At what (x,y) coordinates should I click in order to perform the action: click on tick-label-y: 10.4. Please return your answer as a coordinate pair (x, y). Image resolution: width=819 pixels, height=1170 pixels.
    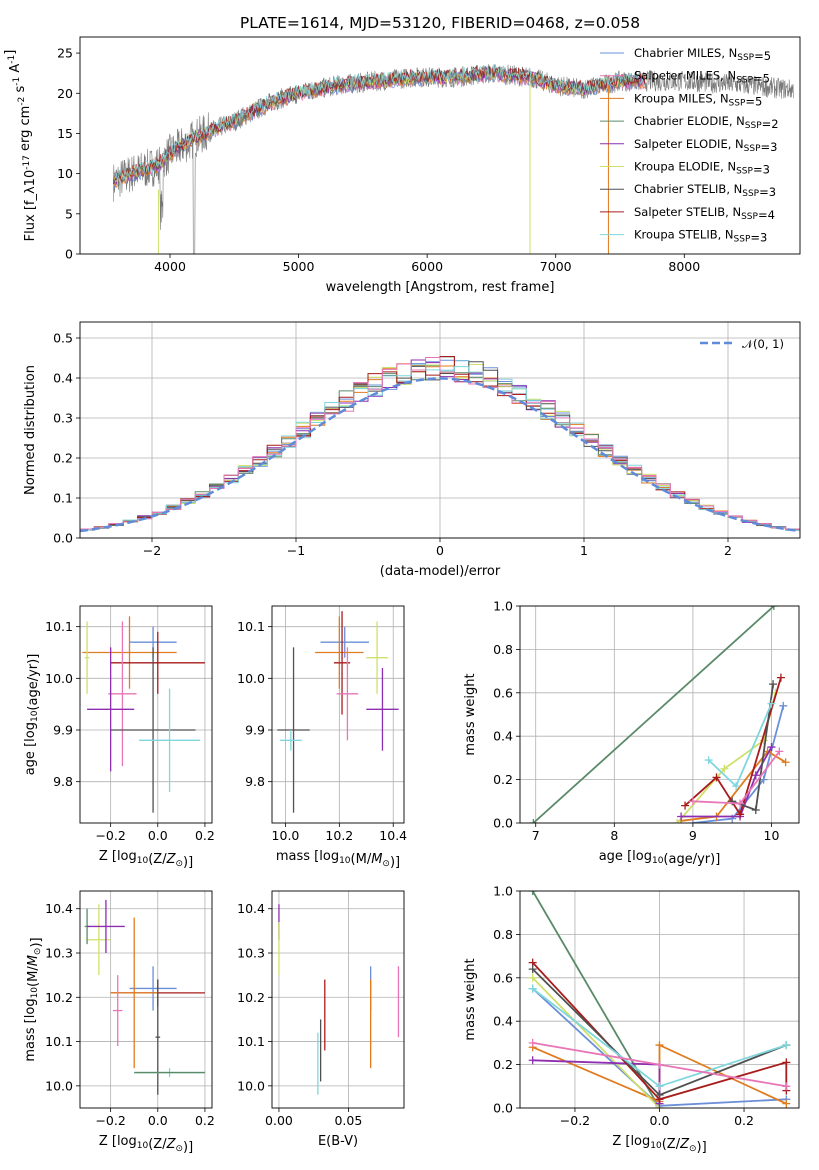
    Looking at the image, I should click on (59, 908).